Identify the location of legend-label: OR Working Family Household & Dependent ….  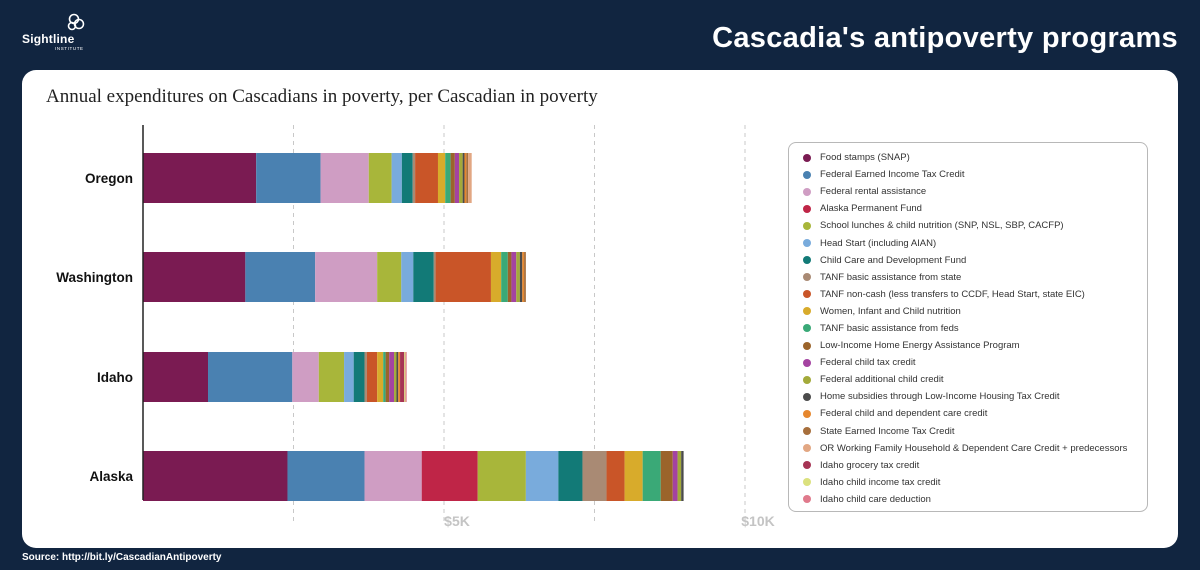
(974, 448).